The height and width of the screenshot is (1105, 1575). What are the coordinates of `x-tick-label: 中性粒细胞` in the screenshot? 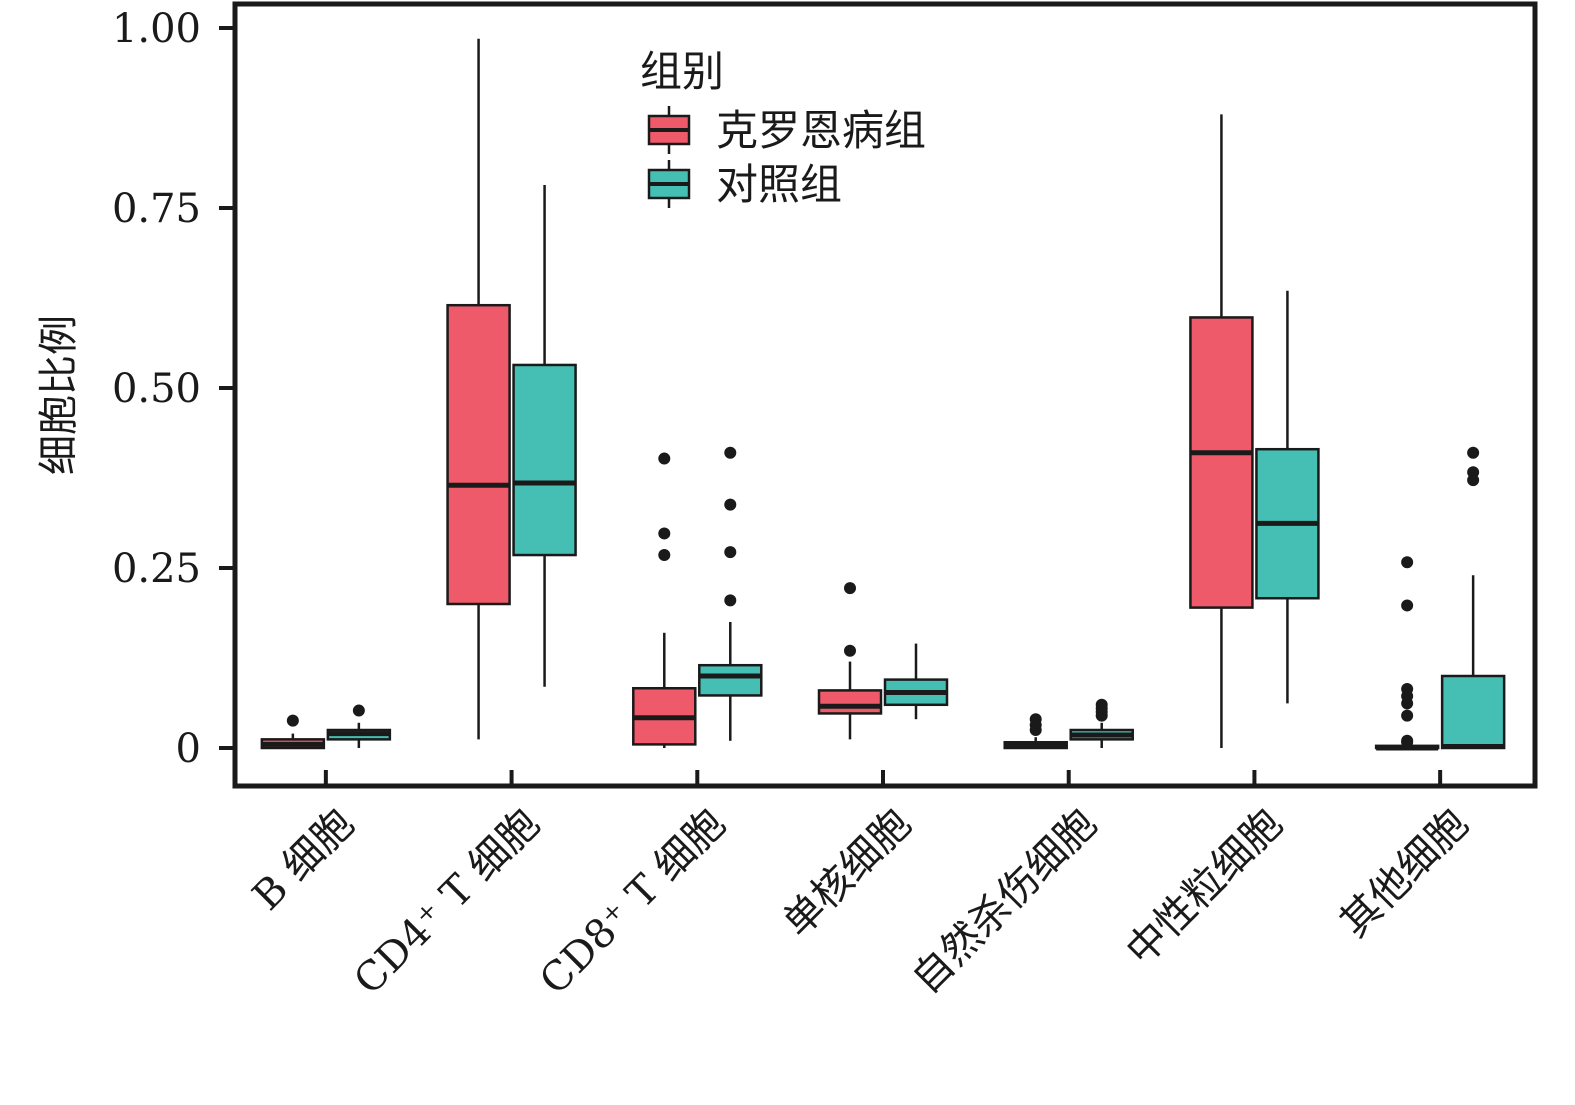 It's located at (1205, 888).